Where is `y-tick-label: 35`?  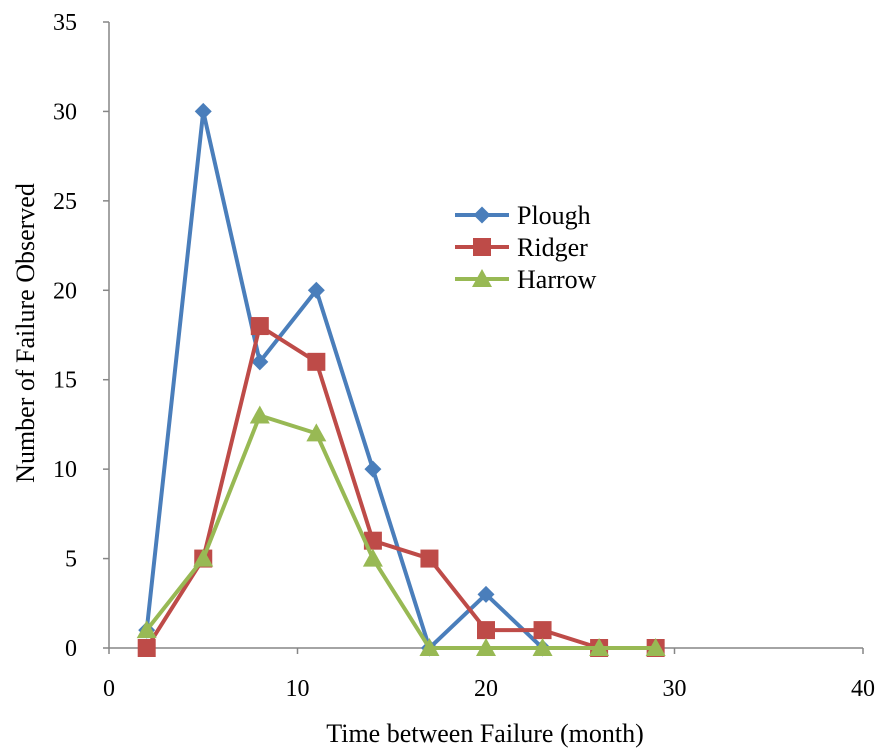
y-tick-label: 35 is located at coordinates (65, 23).